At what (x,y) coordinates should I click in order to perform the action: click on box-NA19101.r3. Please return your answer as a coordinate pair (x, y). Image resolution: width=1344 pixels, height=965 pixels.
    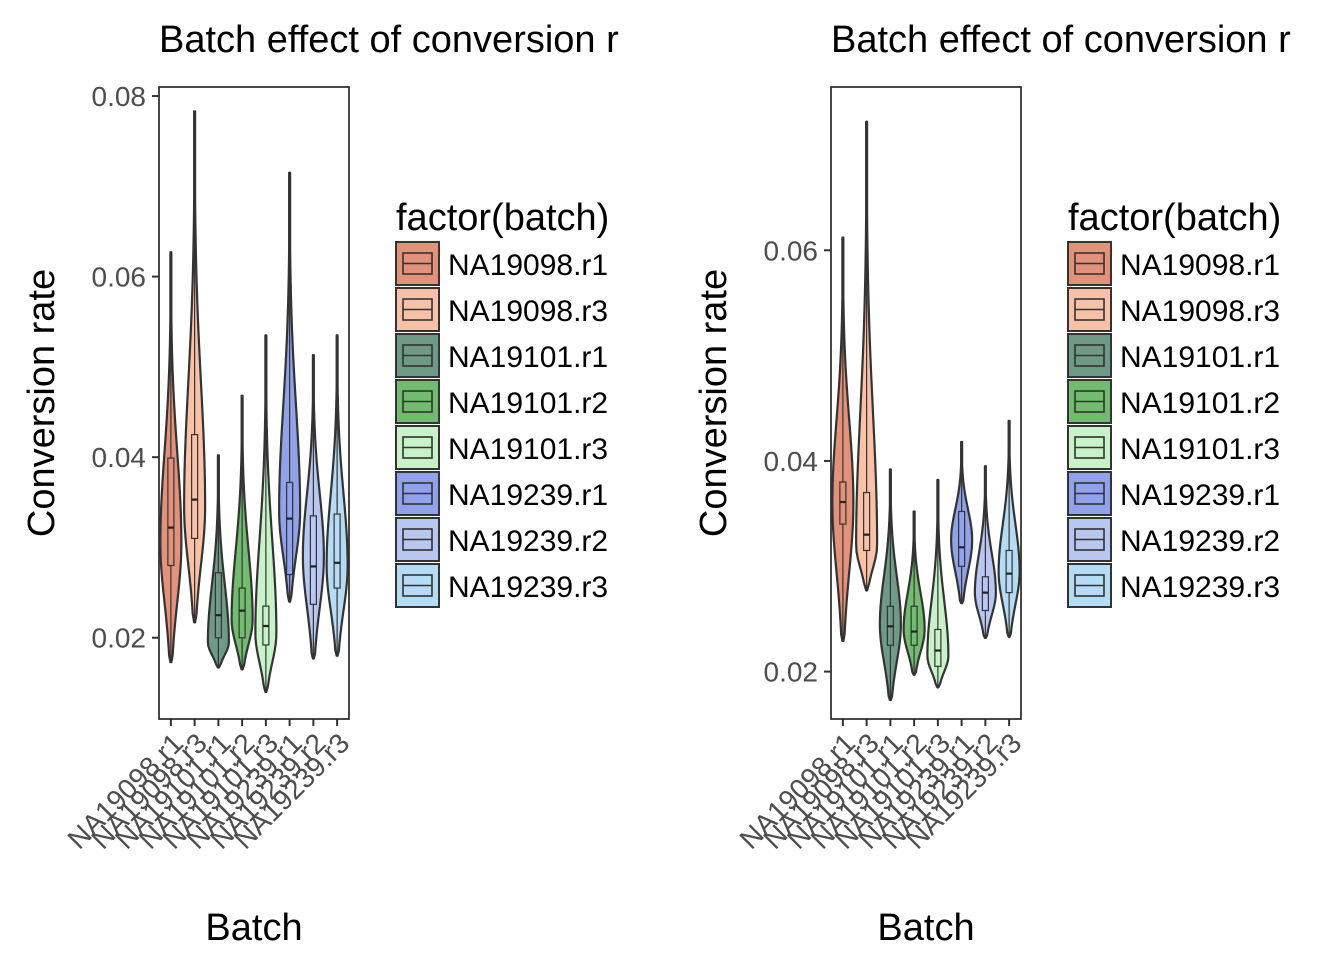
    Looking at the image, I should click on (938, 647).